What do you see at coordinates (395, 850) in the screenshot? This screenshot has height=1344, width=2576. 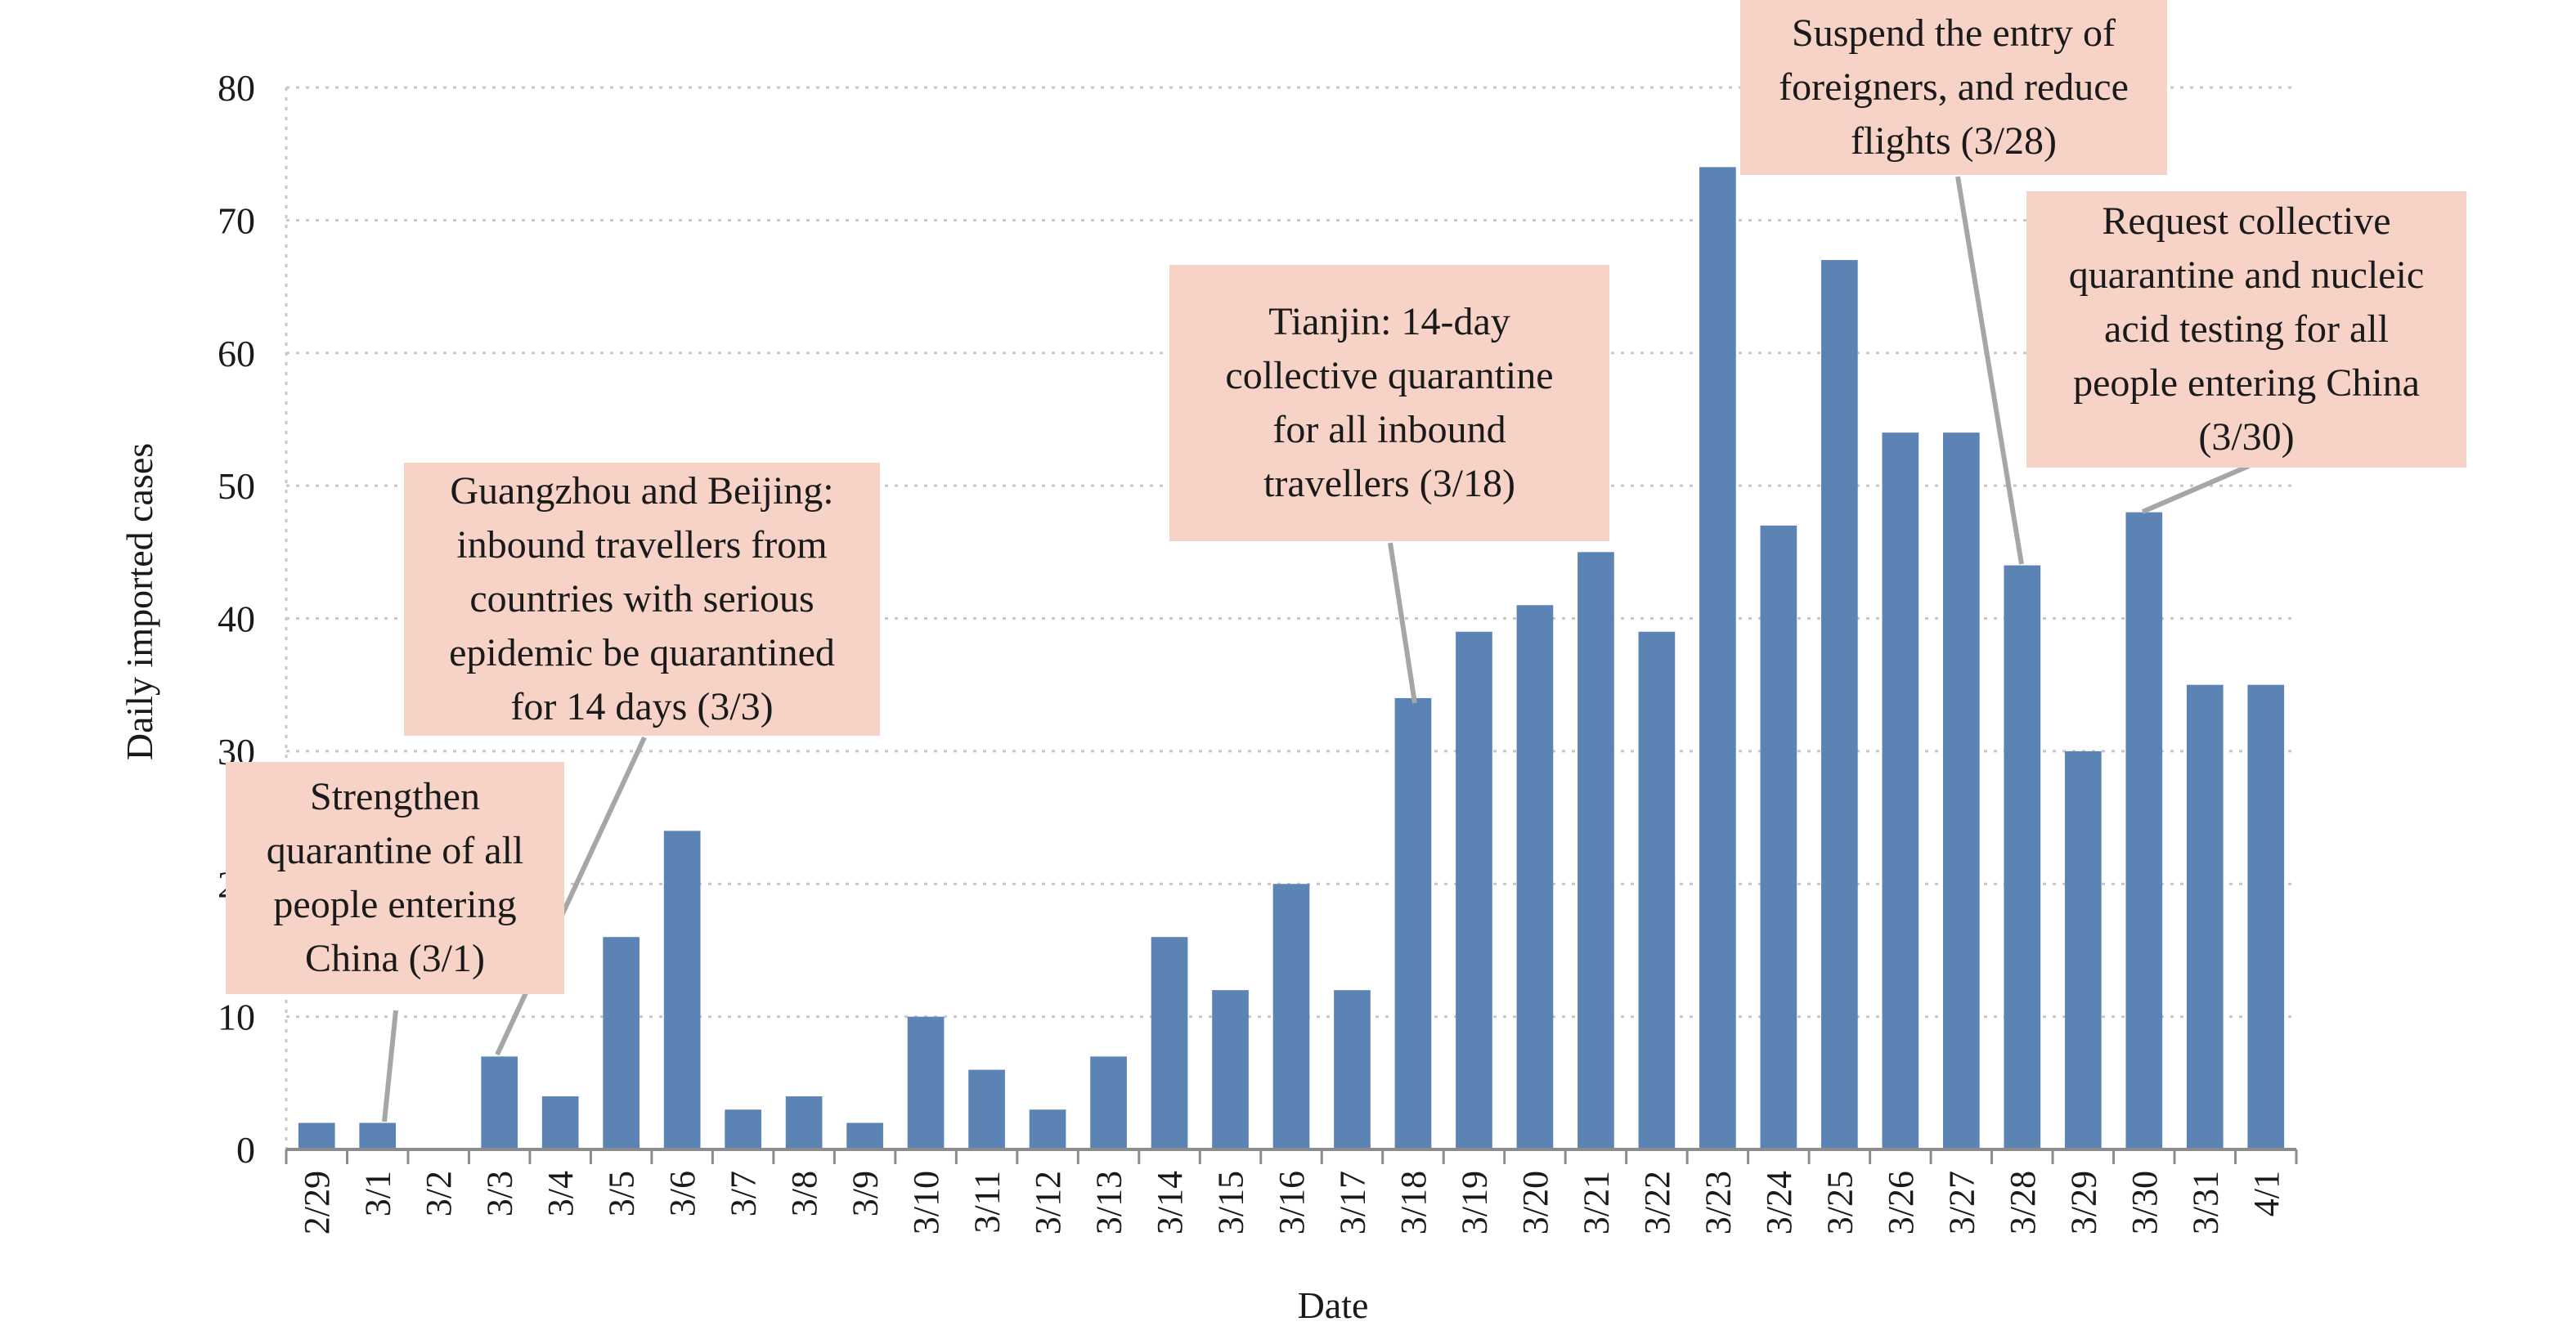 I see `annotation-line: quarantine of all` at bounding box center [395, 850].